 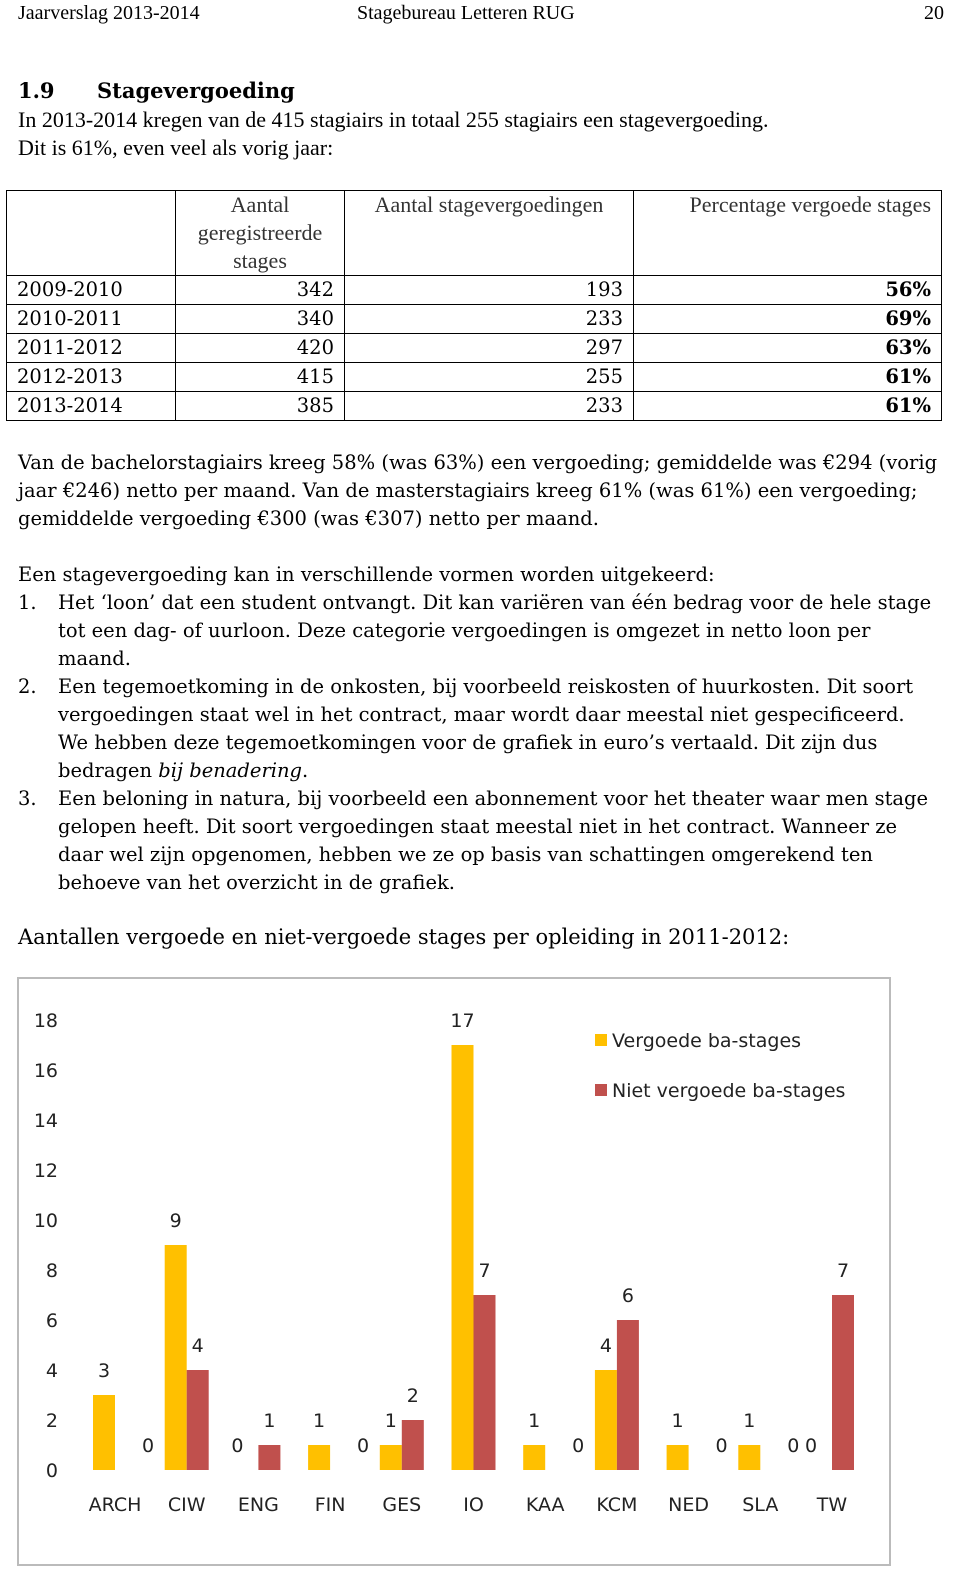 I want to click on table-row: 2009-2010 342 193 56%, so click(x=474, y=290).